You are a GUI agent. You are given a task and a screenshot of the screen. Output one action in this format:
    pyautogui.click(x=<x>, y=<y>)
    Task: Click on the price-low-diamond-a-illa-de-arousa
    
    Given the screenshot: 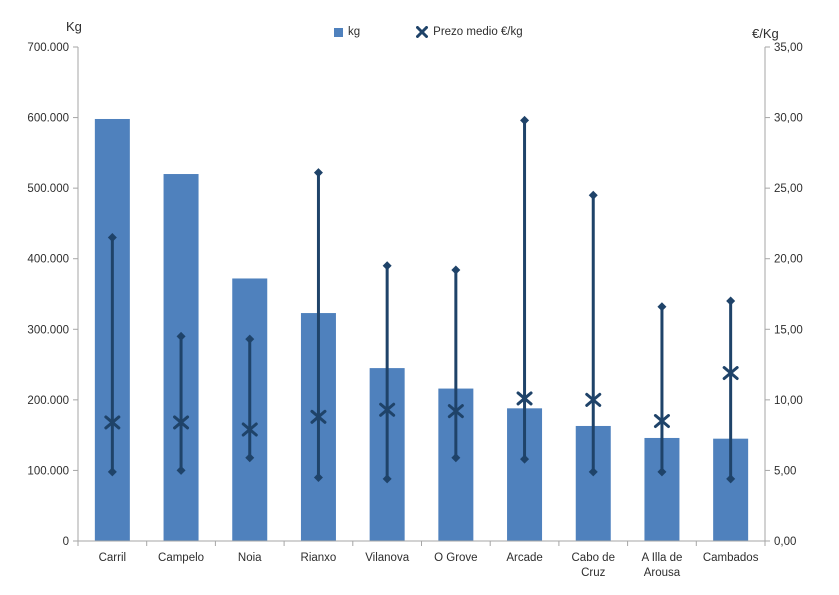 What is the action you would take?
    pyautogui.click(x=662, y=472)
    